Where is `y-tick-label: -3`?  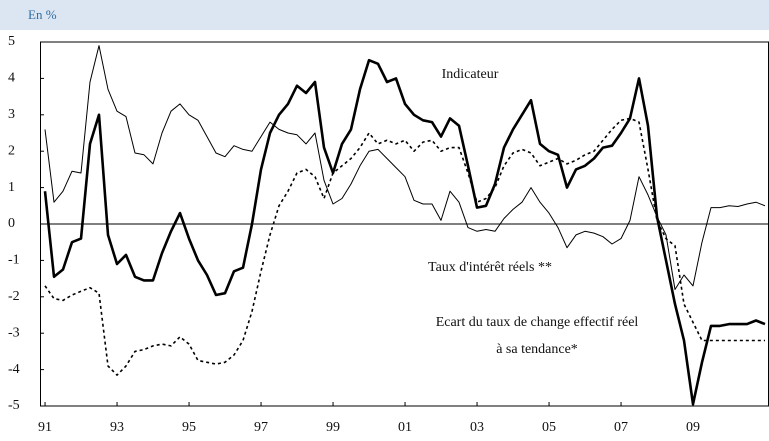 y-tick-label: -3 is located at coordinates (14, 332).